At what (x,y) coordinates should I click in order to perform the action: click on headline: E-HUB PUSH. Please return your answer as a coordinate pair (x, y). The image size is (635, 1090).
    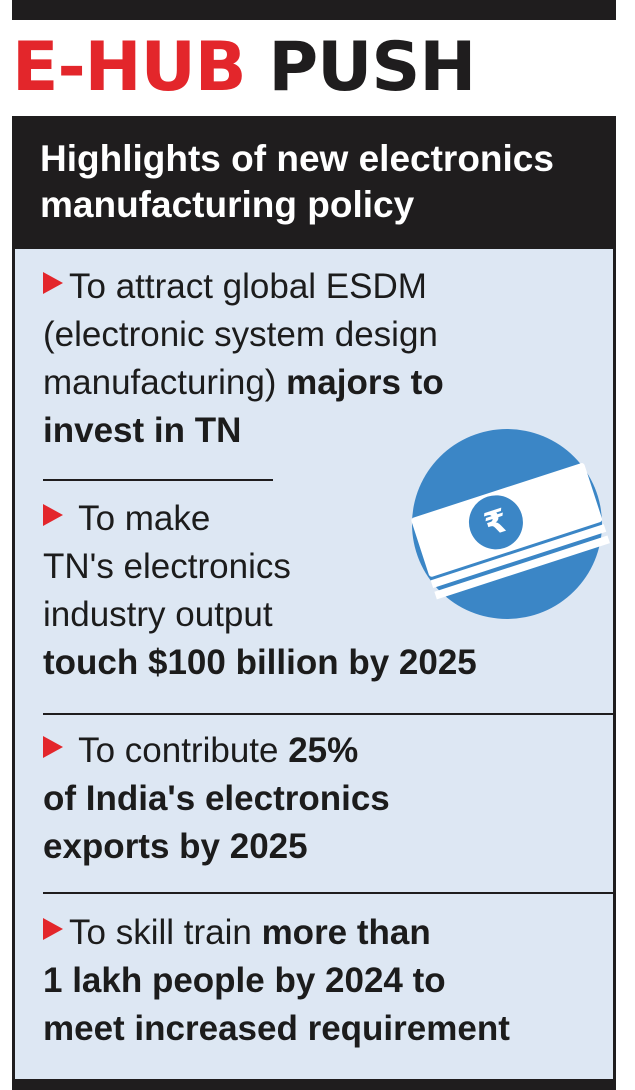
    Looking at the image, I should click on (244, 68).